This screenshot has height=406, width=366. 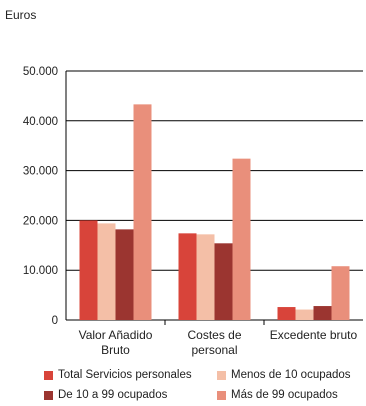 What do you see at coordinates (221, 375) in the screenshot?
I see `legend-swatch-menos10` at bounding box center [221, 375].